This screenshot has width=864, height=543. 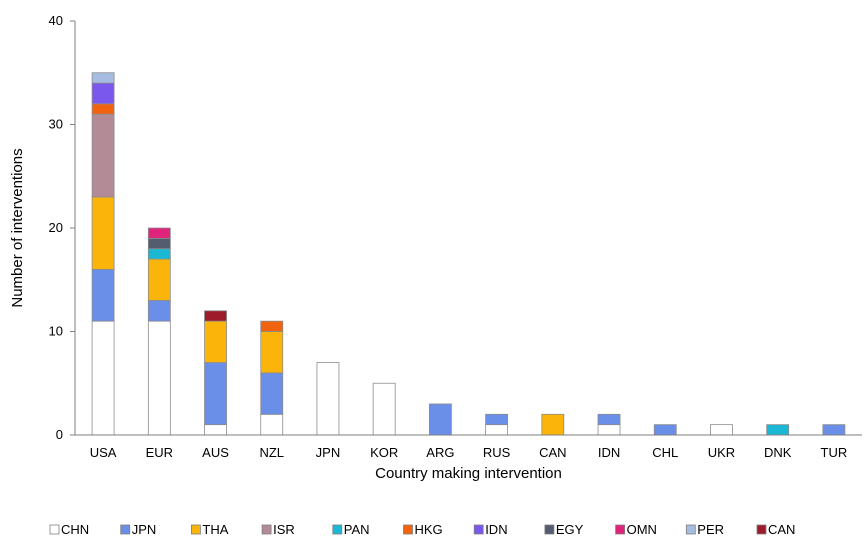 What do you see at coordinates (609, 452) in the screenshot?
I see `x-tick-label: IDN` at bounding box center [609, 452].